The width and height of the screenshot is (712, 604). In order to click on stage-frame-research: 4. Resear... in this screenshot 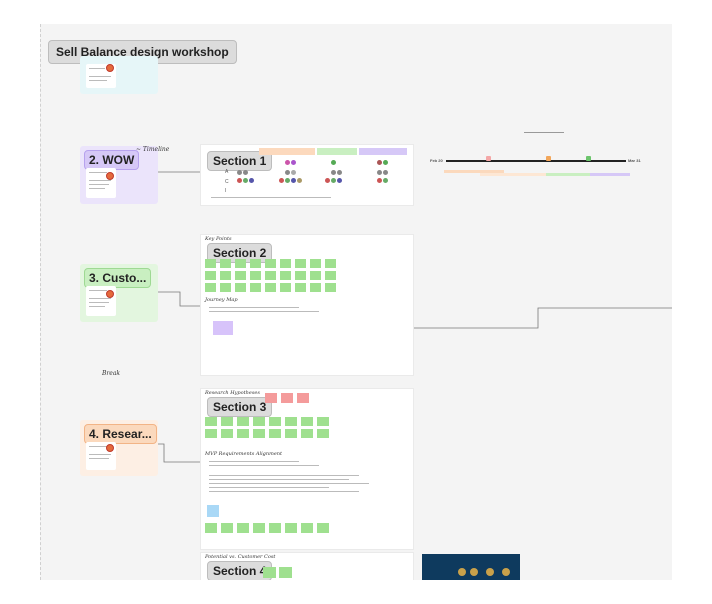, I will do `click(119, 448)`.